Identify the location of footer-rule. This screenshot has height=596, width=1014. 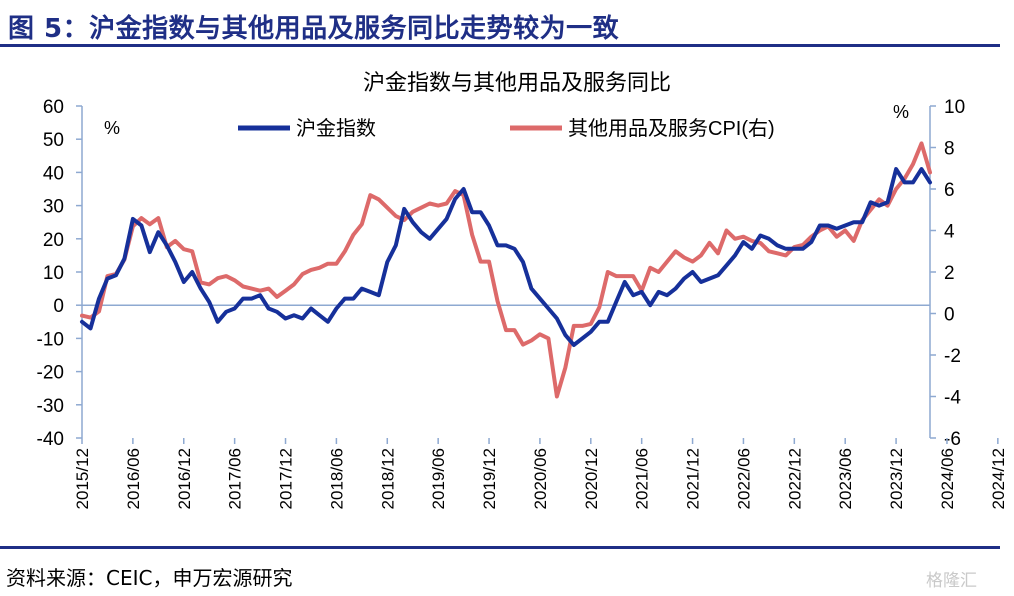
(500, 547).